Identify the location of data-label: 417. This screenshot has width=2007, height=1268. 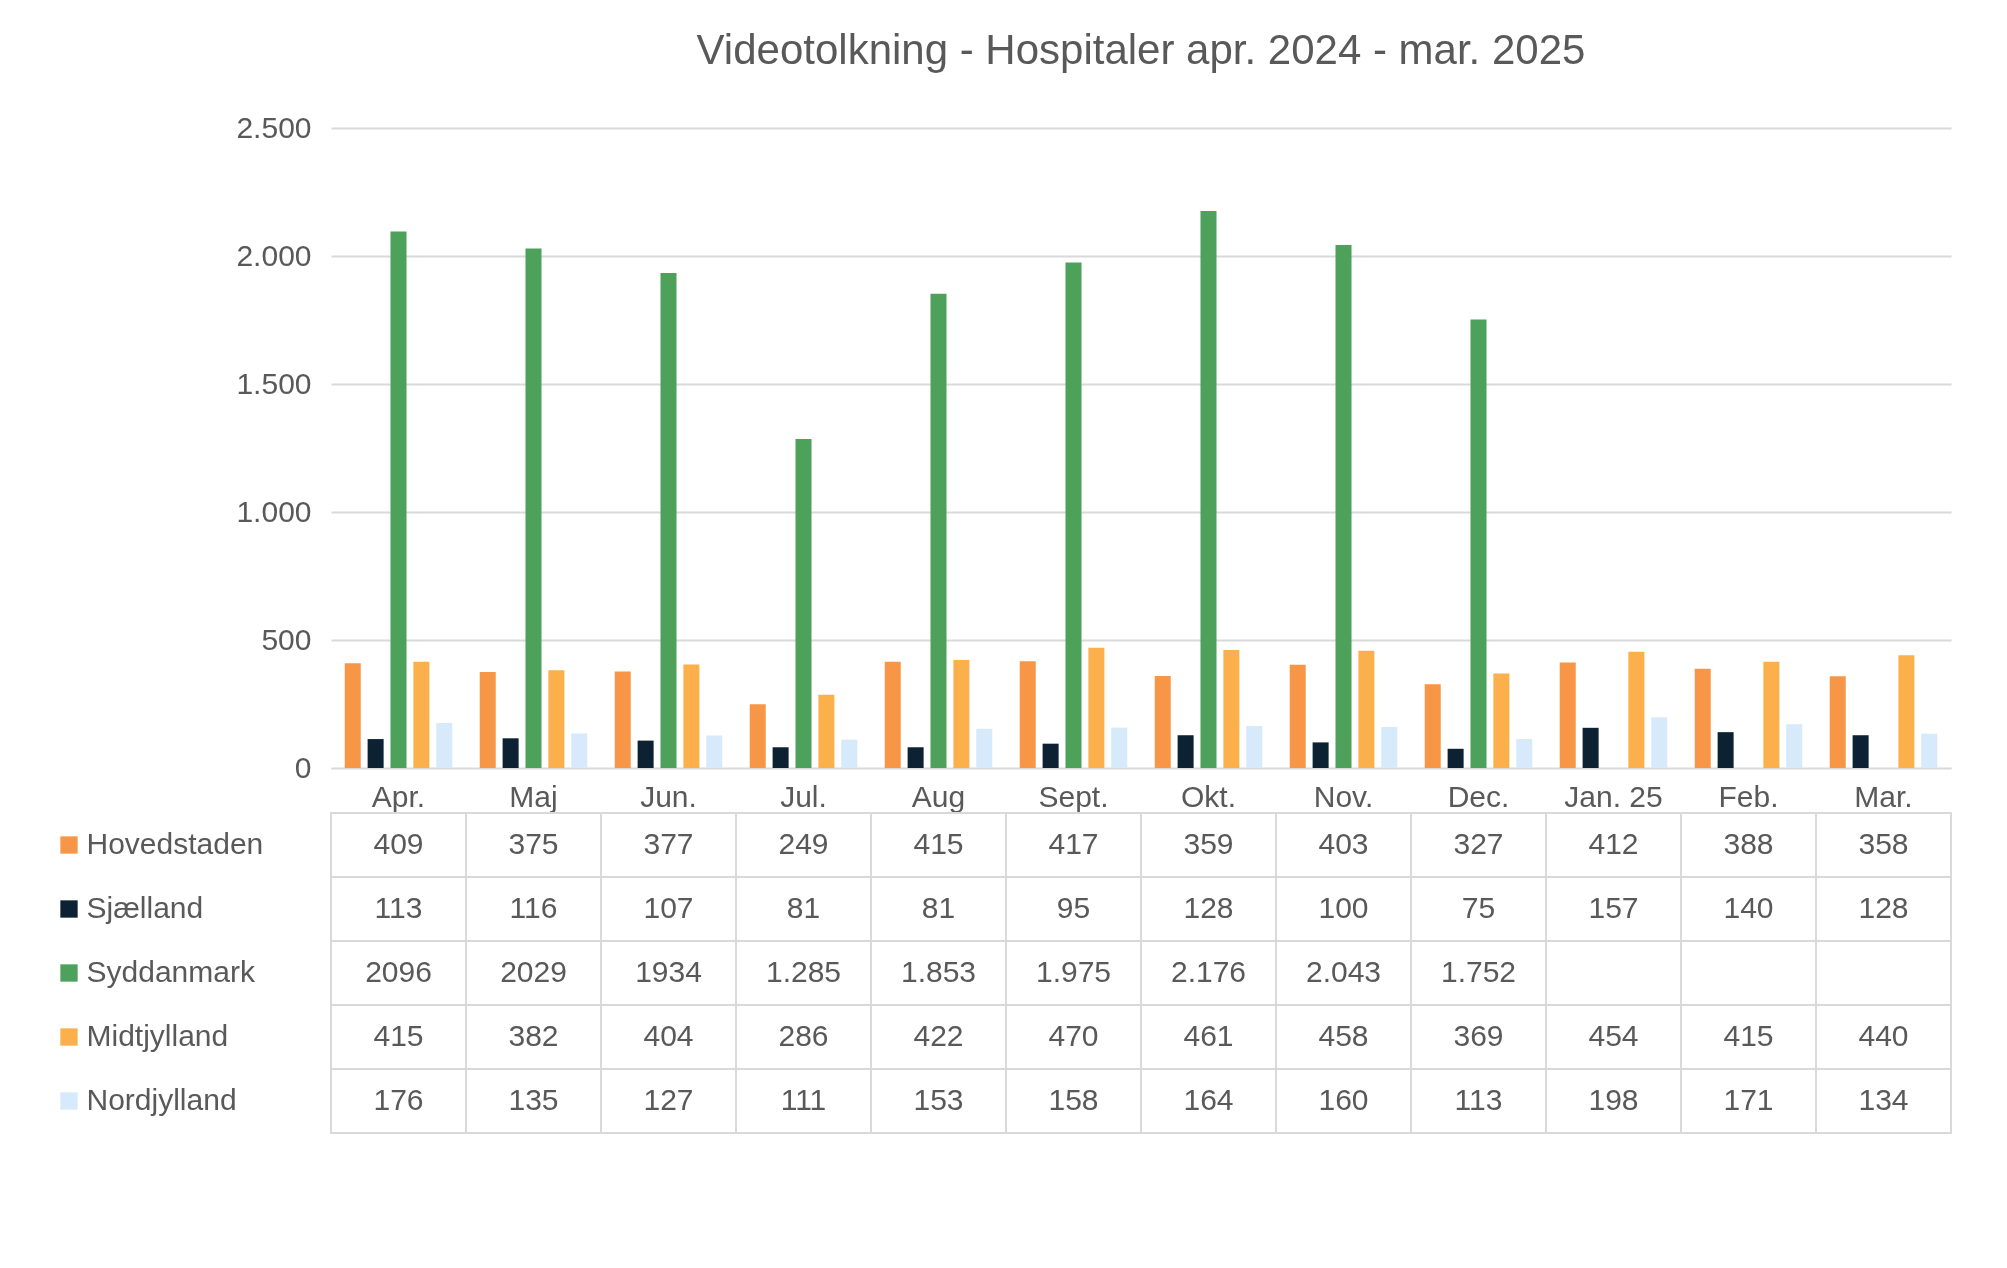
(1073, 843).